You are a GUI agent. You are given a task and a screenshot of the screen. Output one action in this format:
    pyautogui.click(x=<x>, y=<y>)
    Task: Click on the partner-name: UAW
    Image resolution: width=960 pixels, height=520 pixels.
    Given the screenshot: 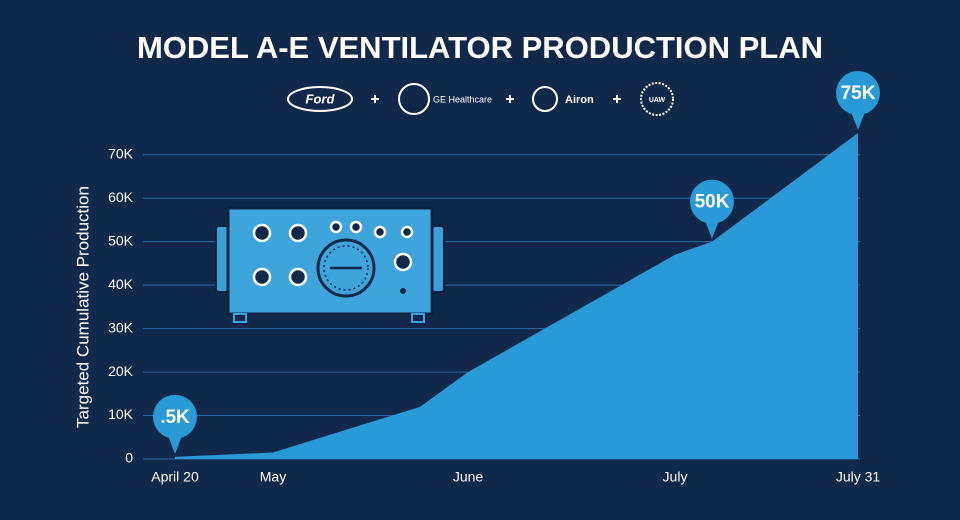 What is the action you would take?
    pyautogui.click(x=657, y=100)
    